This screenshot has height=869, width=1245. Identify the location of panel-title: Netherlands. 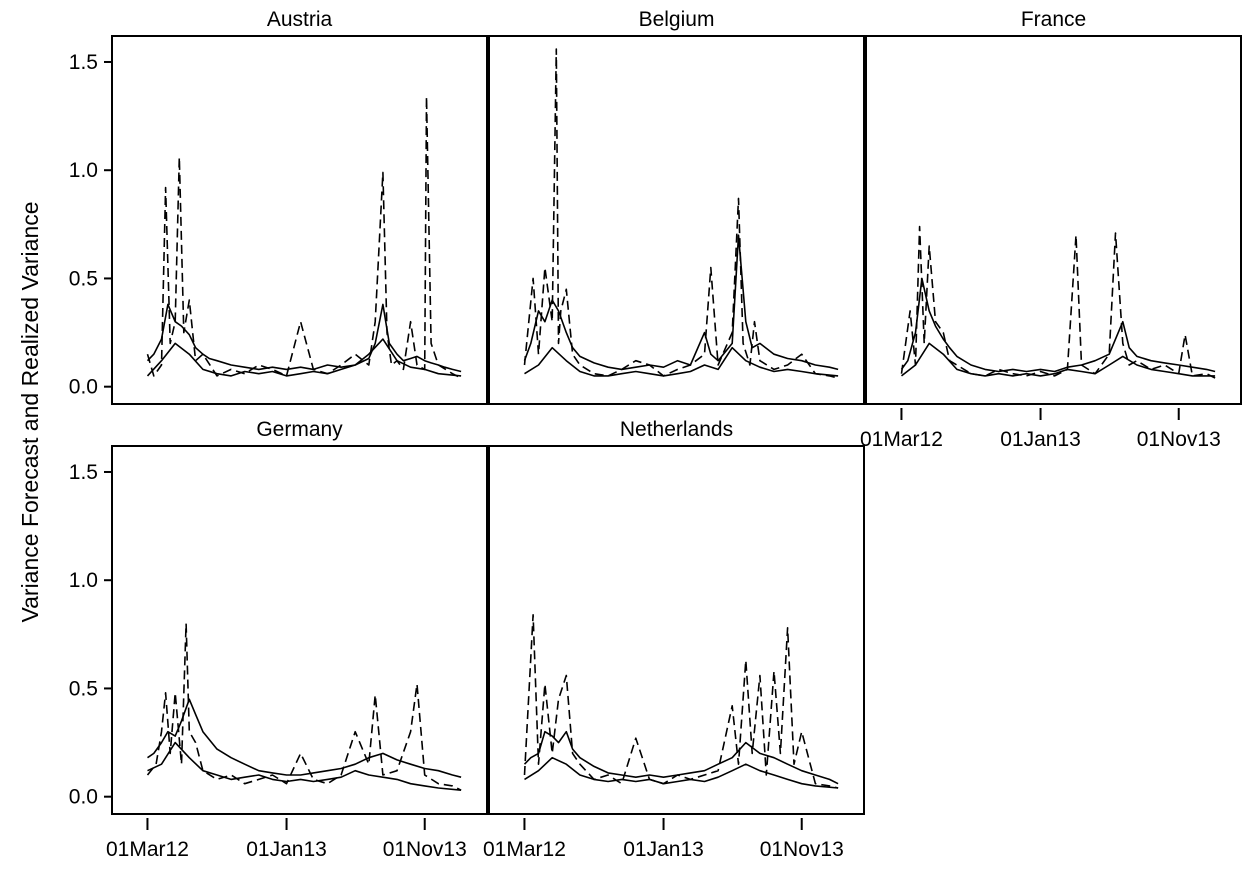
(676, 429).